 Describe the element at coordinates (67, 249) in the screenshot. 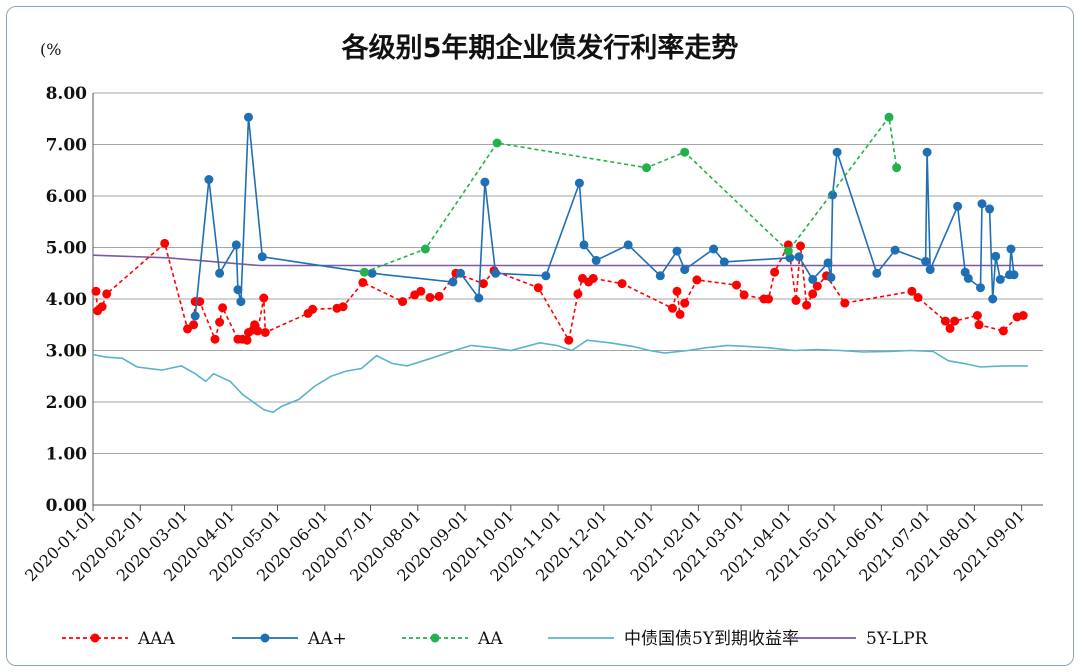

I see `y-tick-label: 5.00` at that location.